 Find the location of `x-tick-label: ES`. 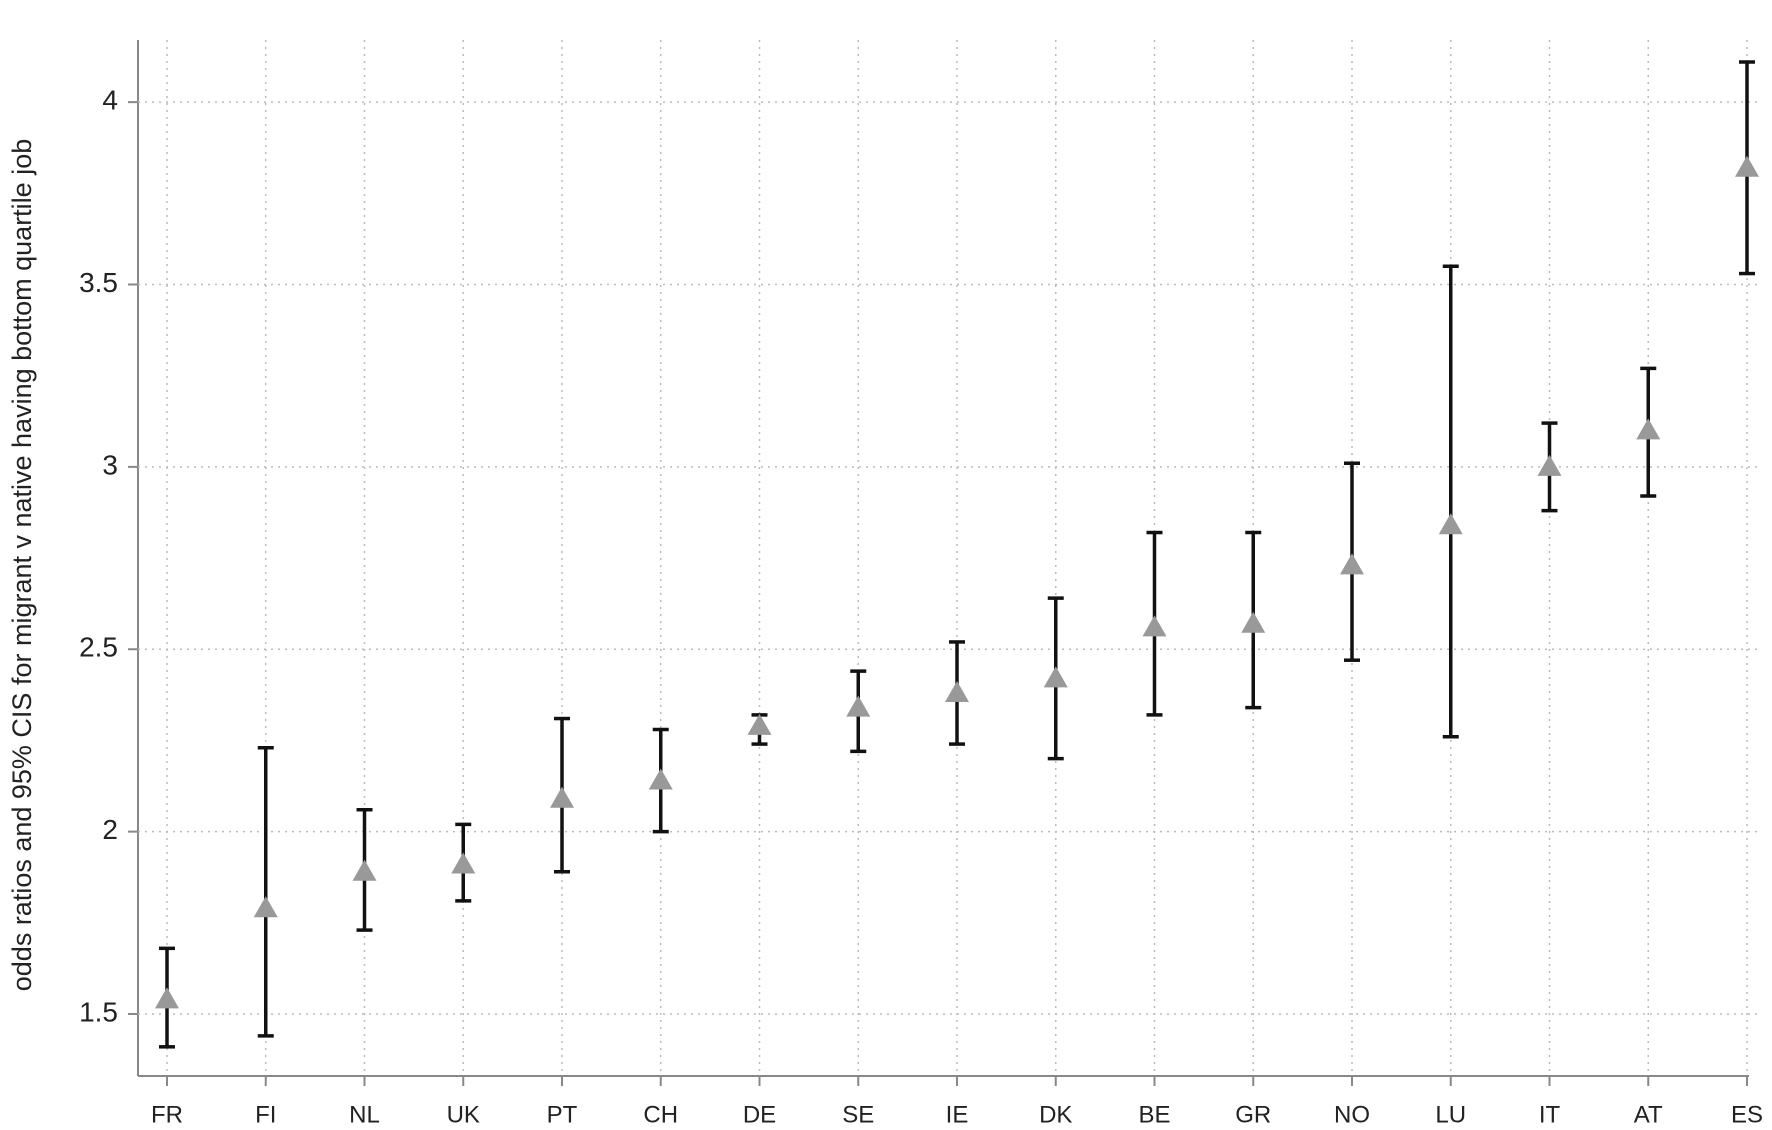

x-tick-label: ES is located at coordinates (1747, 1114).